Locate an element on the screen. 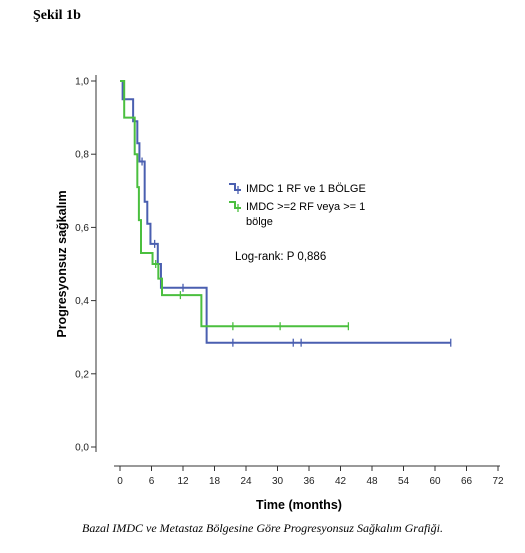 The width and height of the screenshot is (525, 553). x-tick-label: 42 is located at coordinates (341, 481).